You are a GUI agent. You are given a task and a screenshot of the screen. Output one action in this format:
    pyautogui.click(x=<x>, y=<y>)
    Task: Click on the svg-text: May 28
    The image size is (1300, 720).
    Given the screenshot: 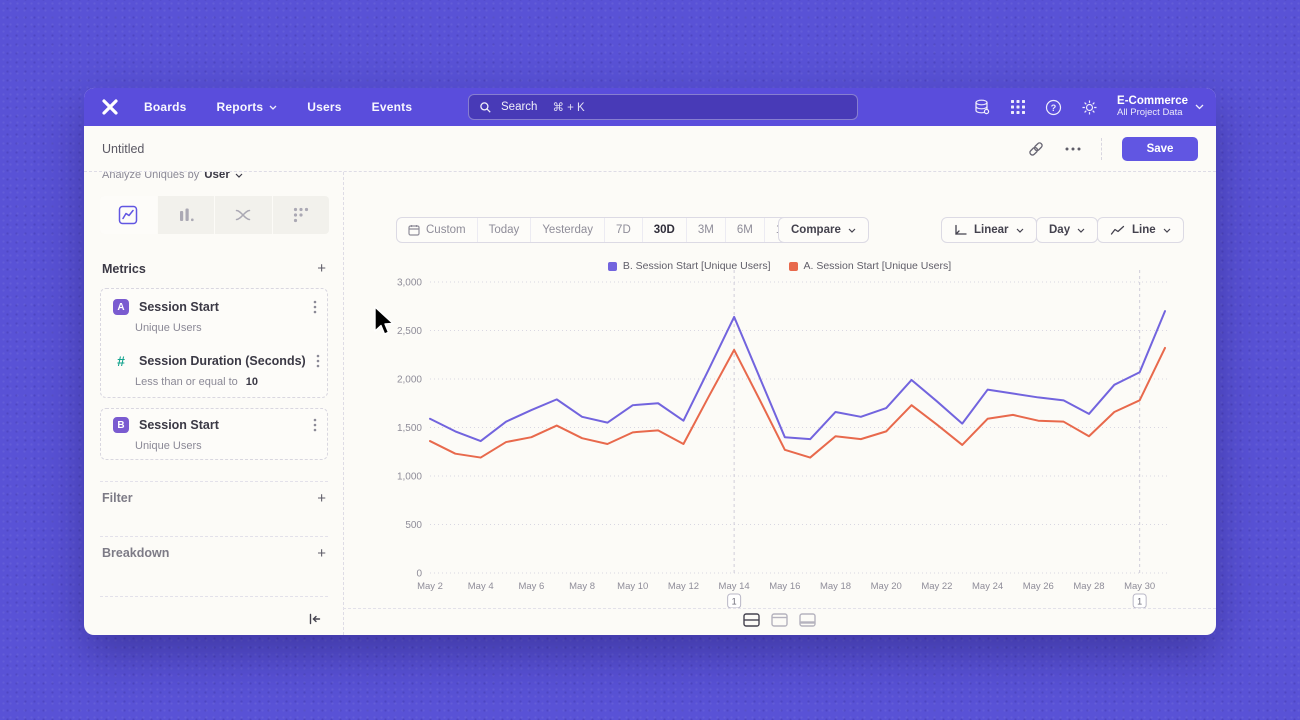 What is the action you would take?
    pyautogui.click(x=1088, y=586)
    